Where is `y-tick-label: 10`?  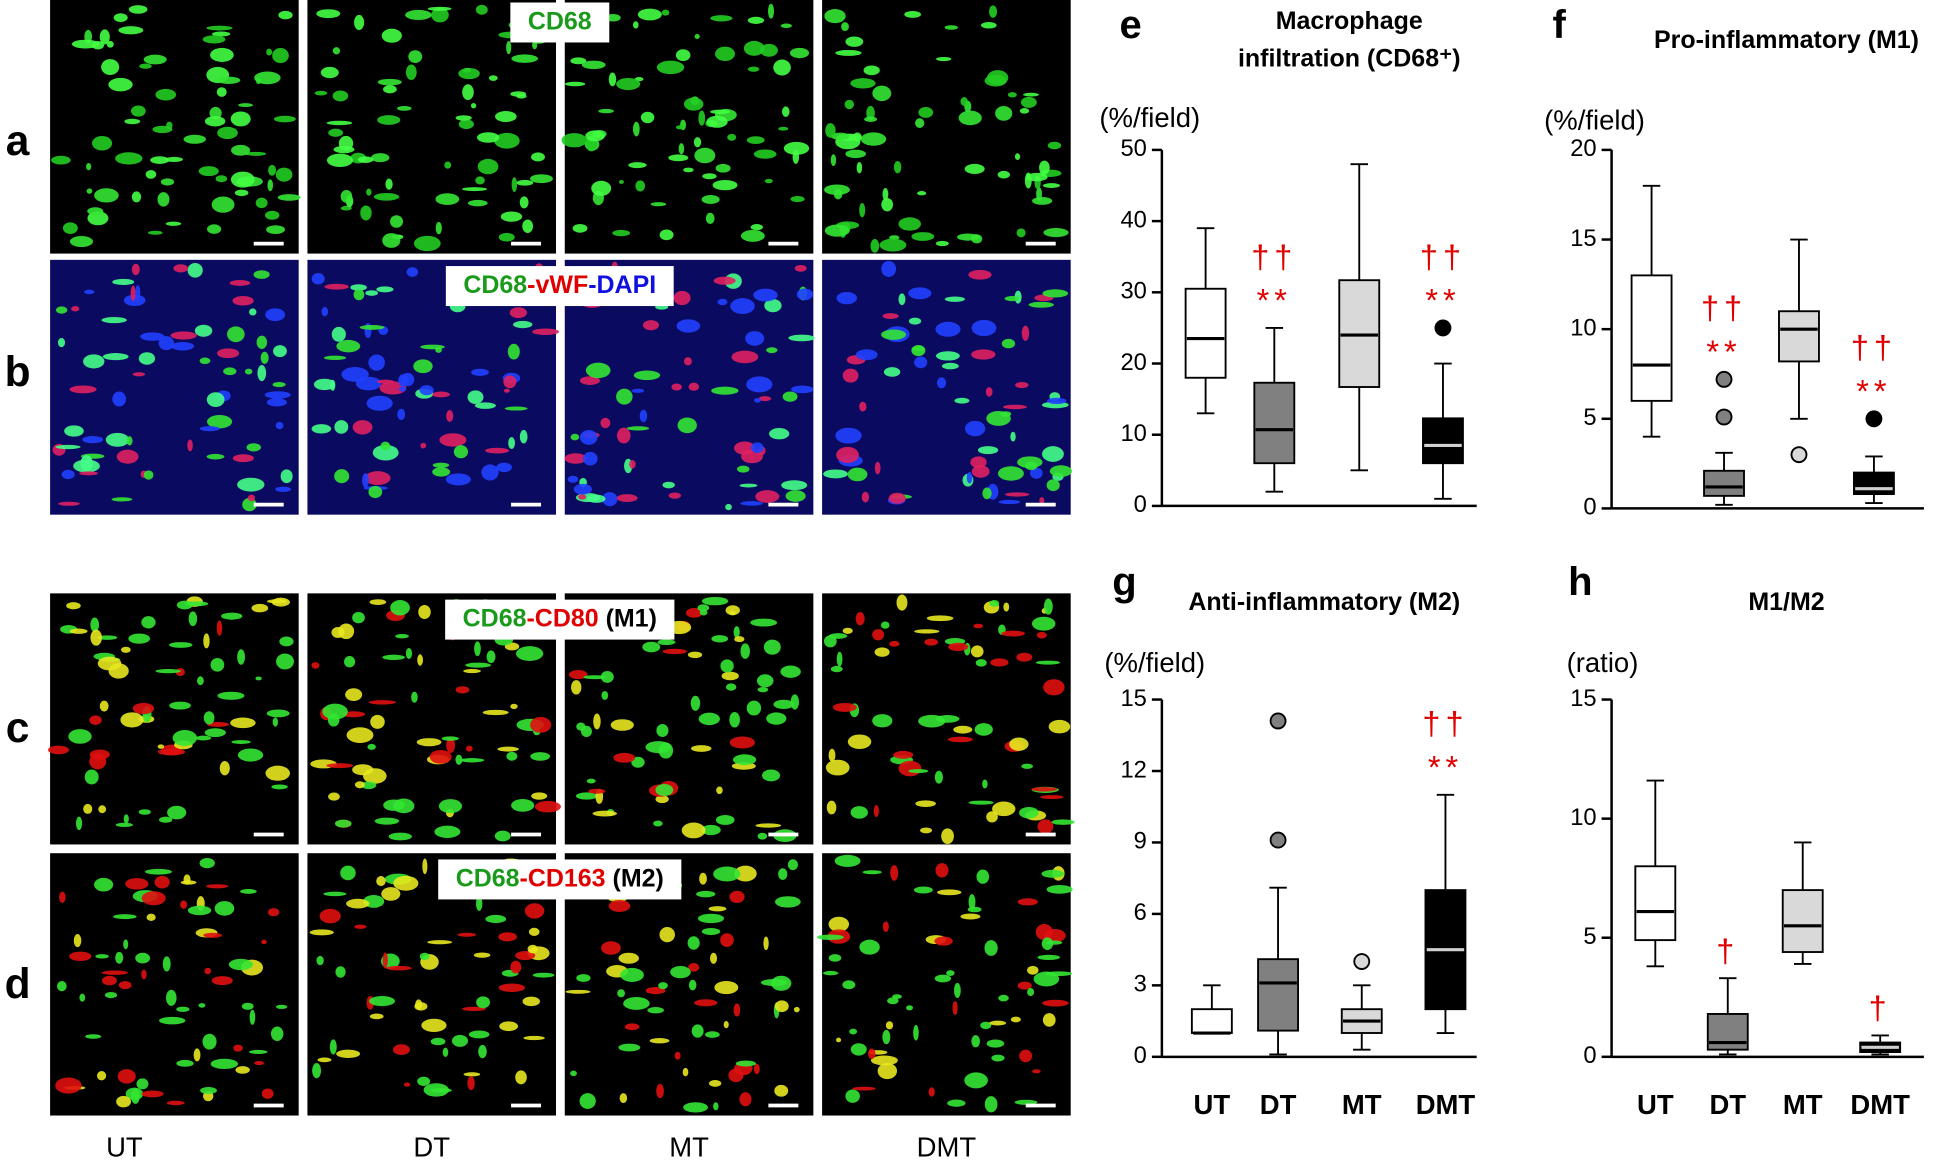 y-tick-label: 10 is located at coordinates (1583, 818).